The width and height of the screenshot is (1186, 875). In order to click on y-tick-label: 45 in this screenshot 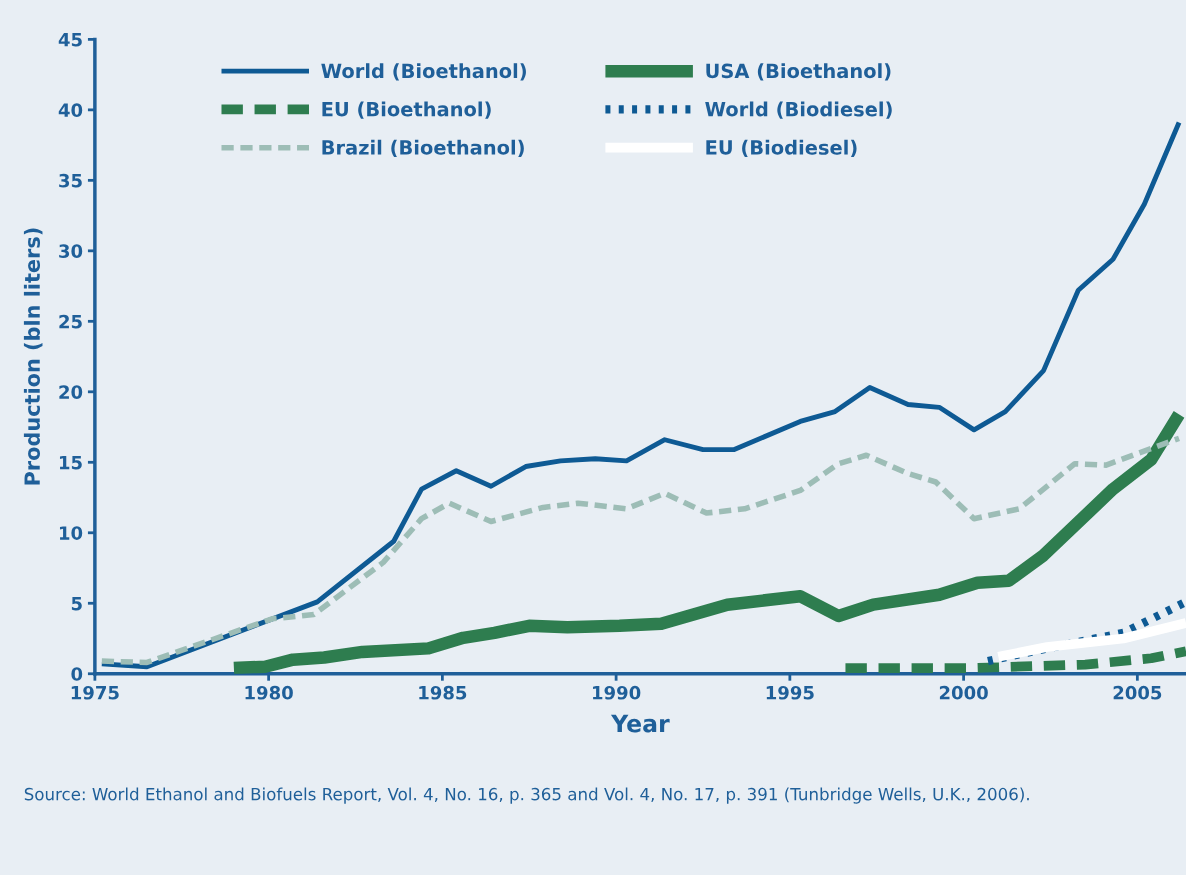, I will do `click(70, 40)`.